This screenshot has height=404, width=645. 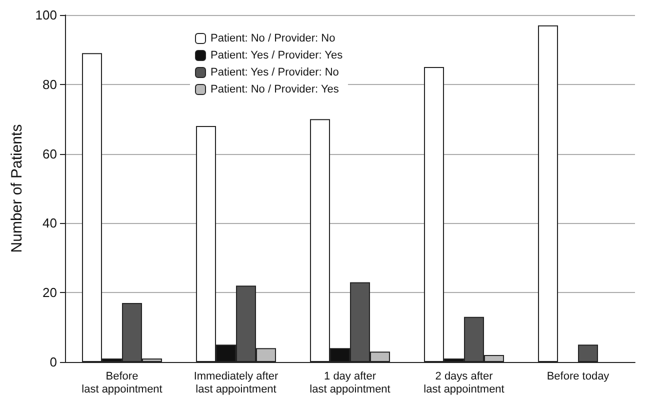 I want to click on y-tick-label: 60, so click(x=49, y=154).